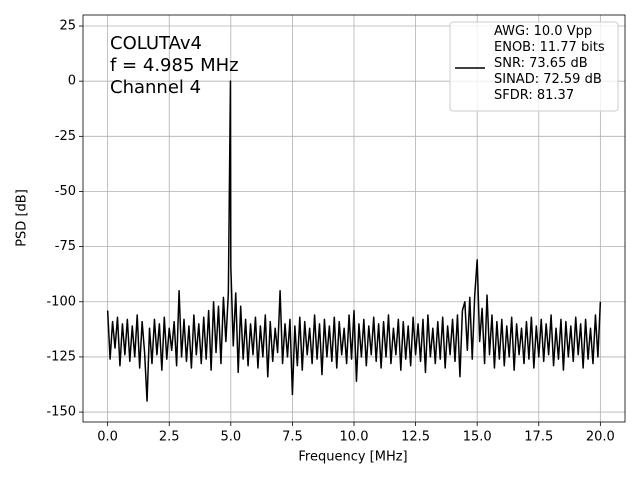  I want to click on y-tick-label: -100, so click(61, 301).